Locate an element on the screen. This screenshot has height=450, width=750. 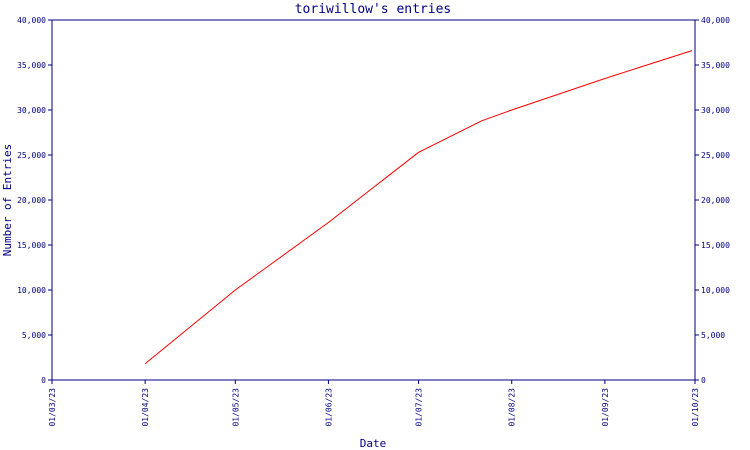
y-tick-label-right: 25,000 is located at coordinates (715, 155).